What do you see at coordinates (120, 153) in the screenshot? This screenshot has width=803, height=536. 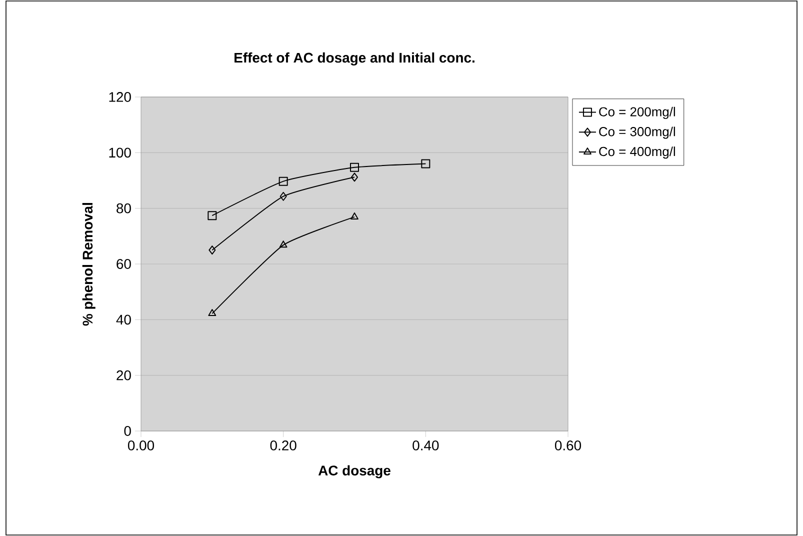 I see `y-tick-label: 100` at bounding box center [120, 153].